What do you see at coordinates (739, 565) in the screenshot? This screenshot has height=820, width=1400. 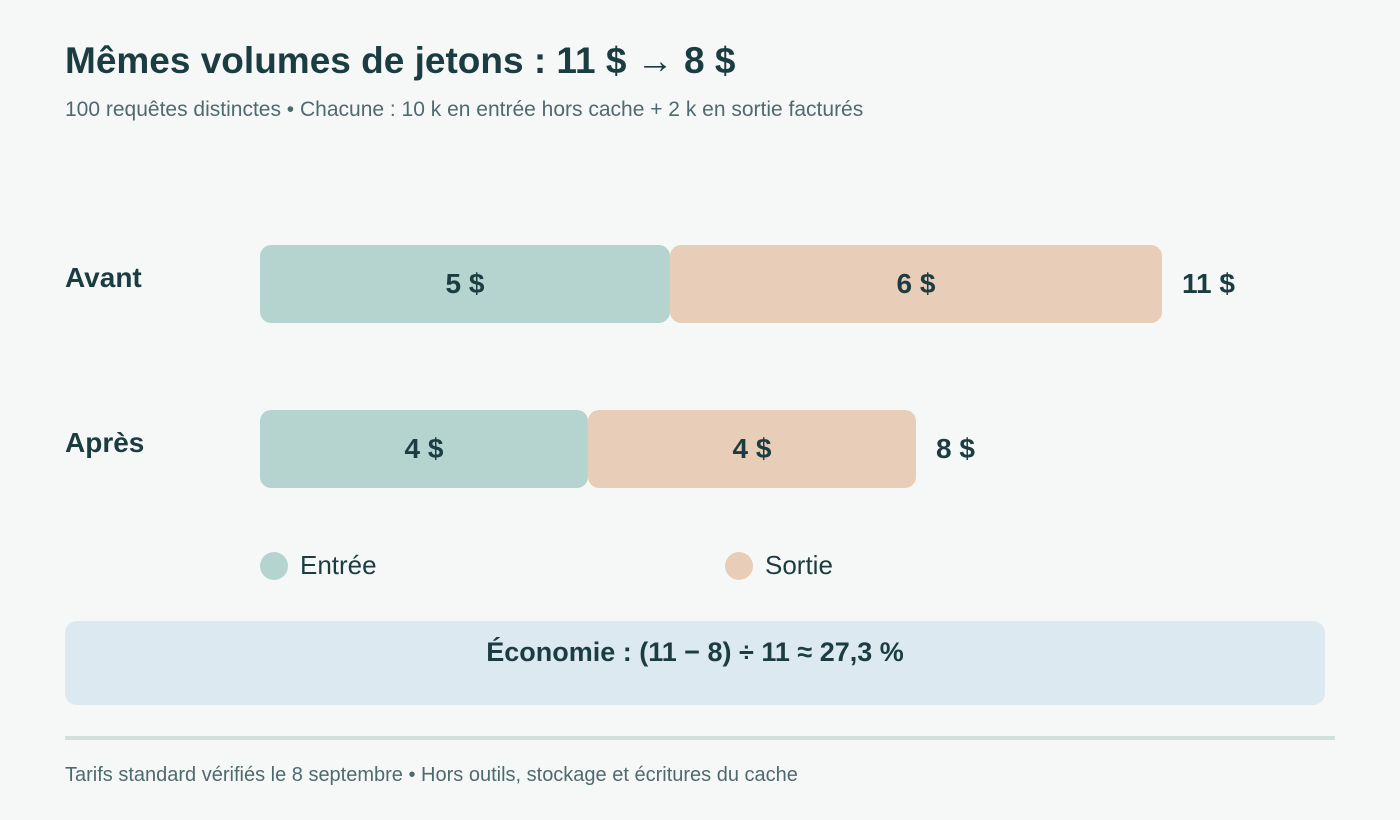 I see `legend-swatch-output` at bounding box center [739, 565].